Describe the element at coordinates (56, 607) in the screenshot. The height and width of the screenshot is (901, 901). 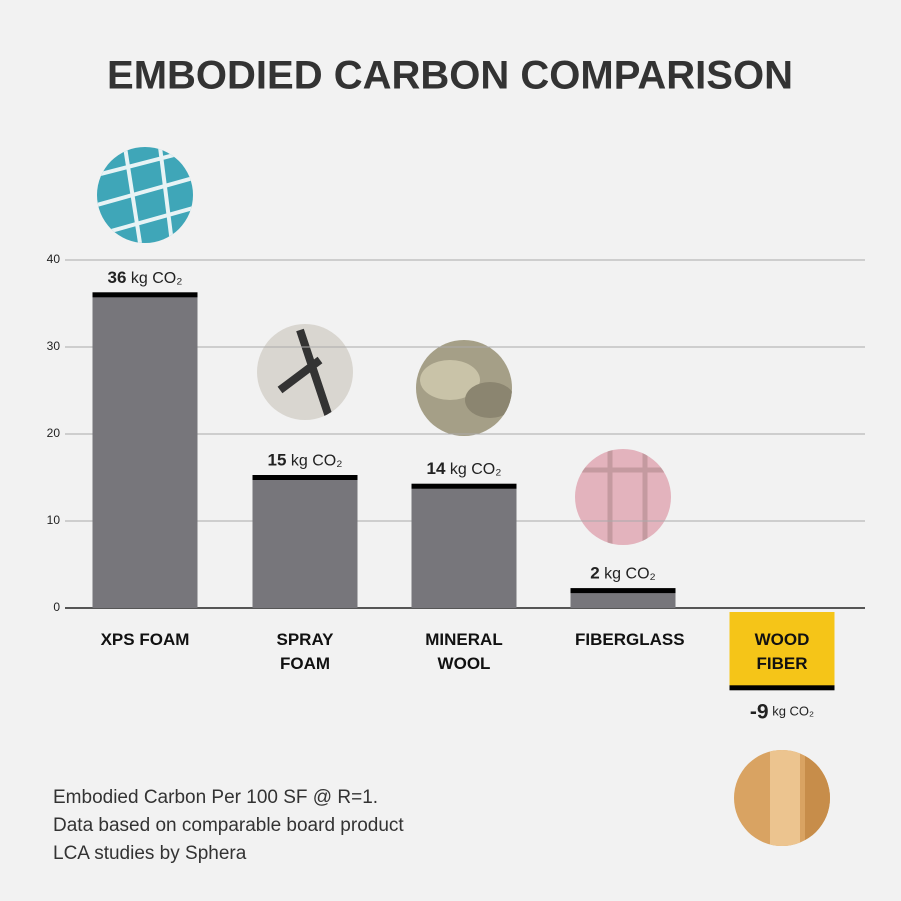
I see `y-tick-label: 0` at that location.